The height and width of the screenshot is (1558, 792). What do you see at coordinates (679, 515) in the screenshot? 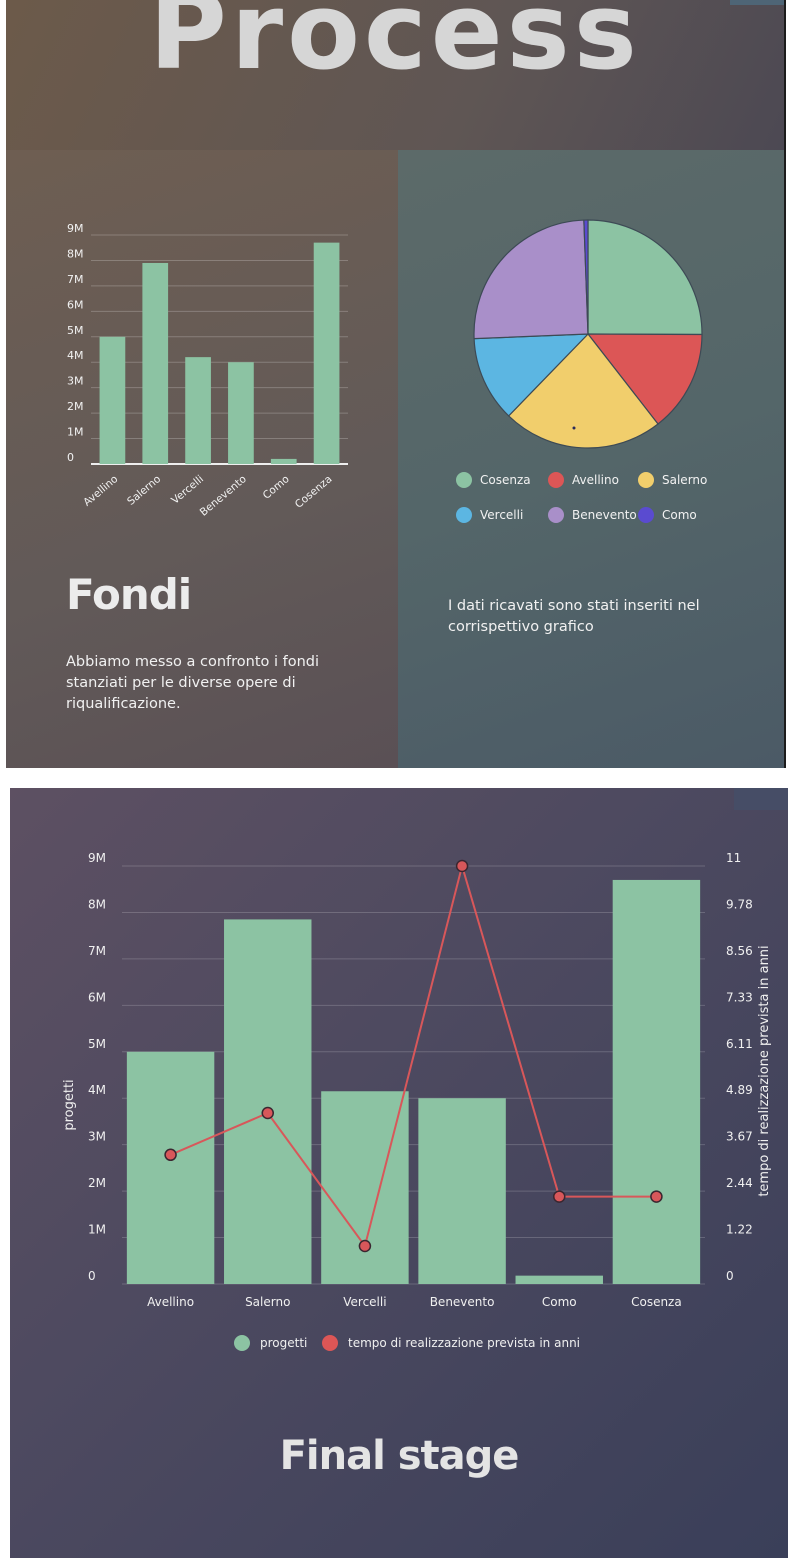
I see `legend-label: Como` at bounding box center [679, 515].